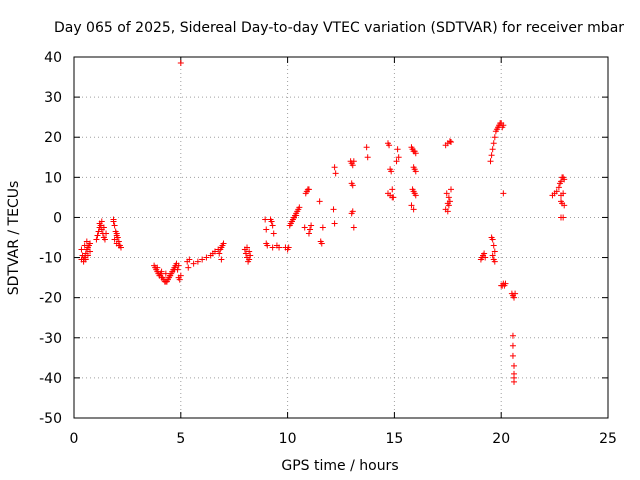 The height and width of the screenshot is (480, 640). I want to click on y-tick-label: -40, so click(50, 379).